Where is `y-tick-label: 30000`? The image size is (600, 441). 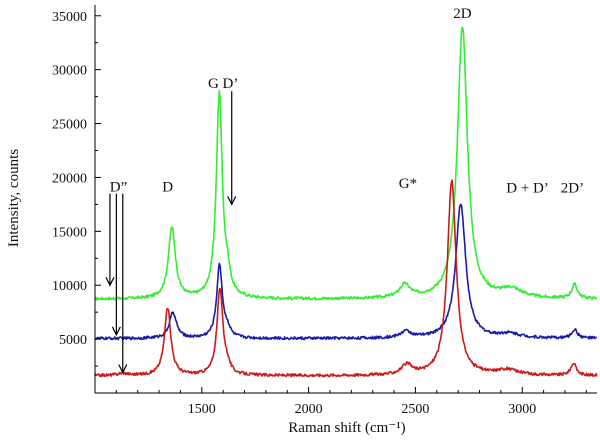 y-tick-label: 30000 is located at coordinates (69, 71).